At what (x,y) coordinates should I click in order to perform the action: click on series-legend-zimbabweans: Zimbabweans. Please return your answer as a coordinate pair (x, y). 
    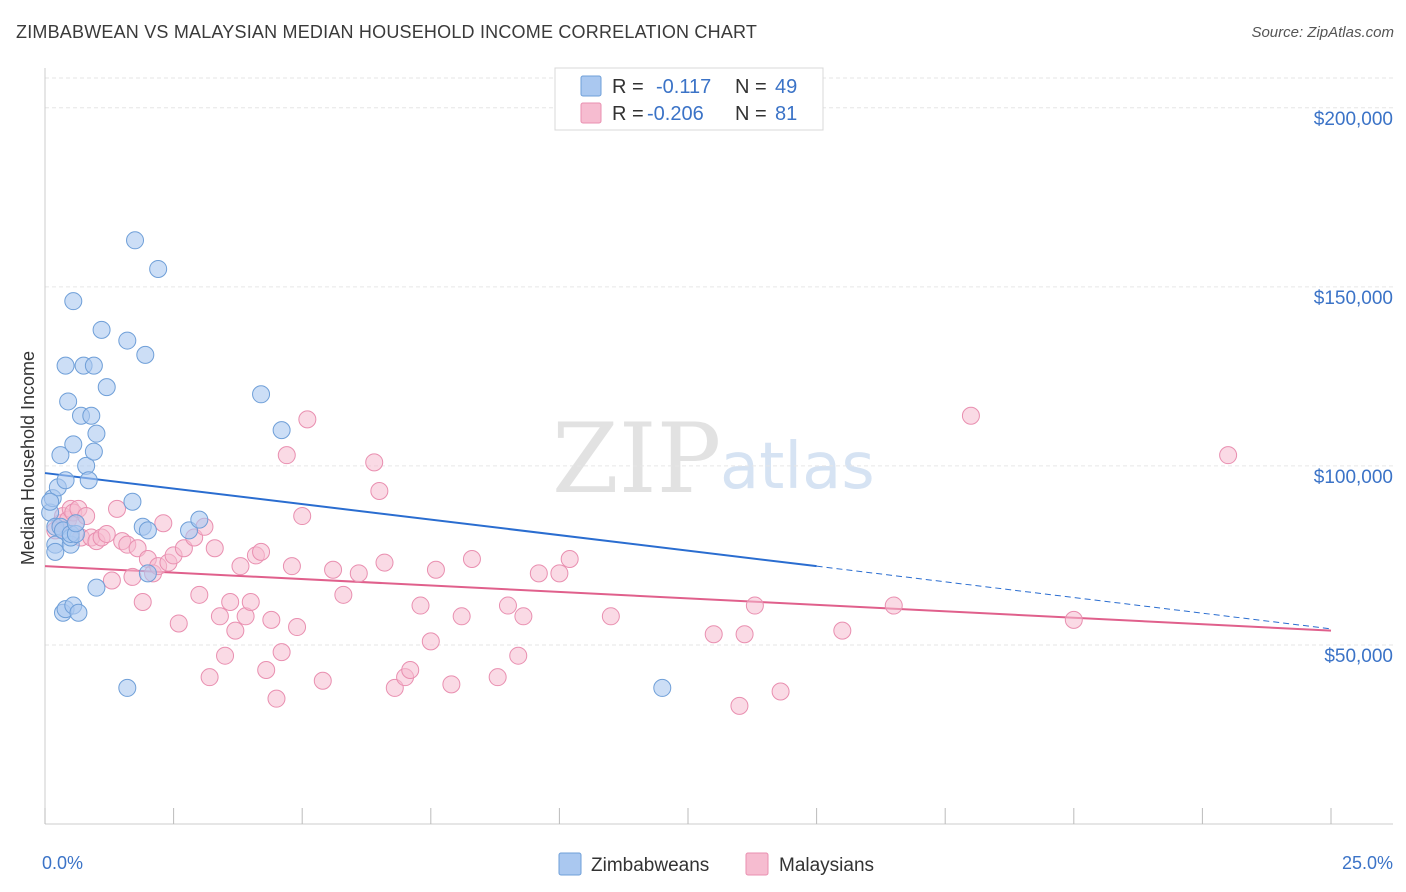
    Looking at the image, I should click on (650, 865).